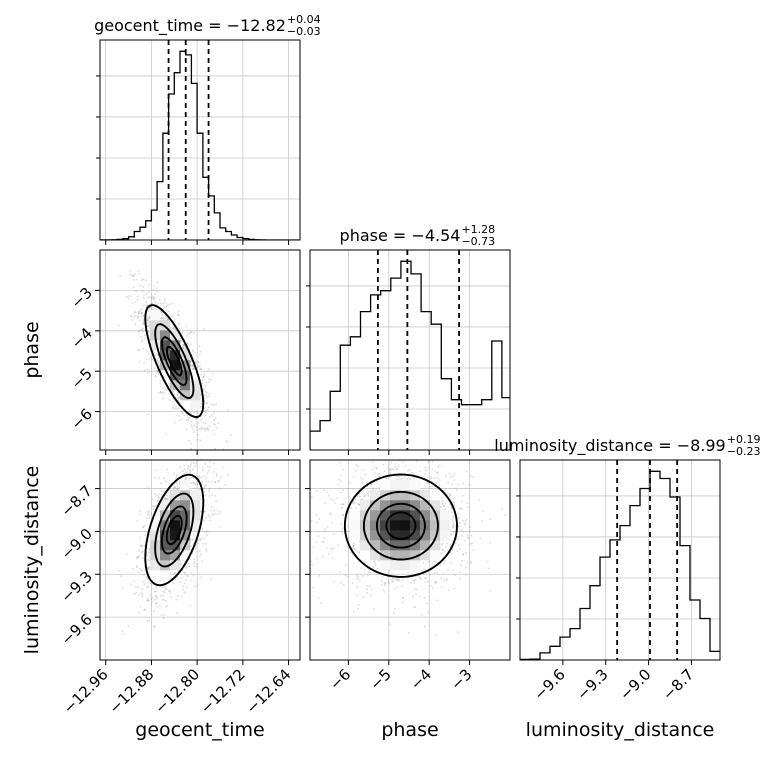 The height and width of the screenshot is (760, 760). Describe the element at coordinates (400, 235) in the screenshot. I see `title-eq: =` at that location.